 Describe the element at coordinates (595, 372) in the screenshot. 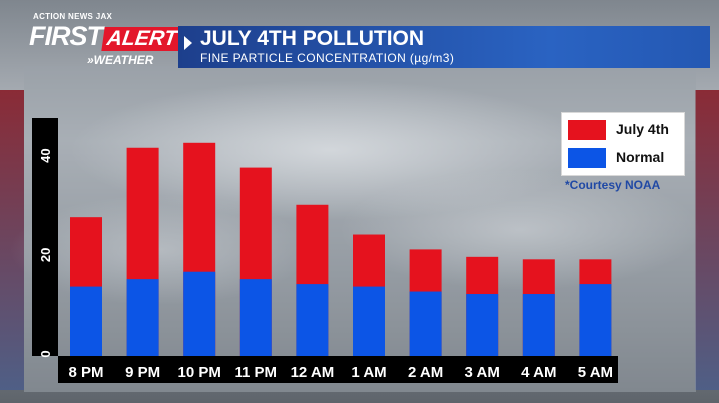

I see `x-tick-label: 5 AM` at that location.